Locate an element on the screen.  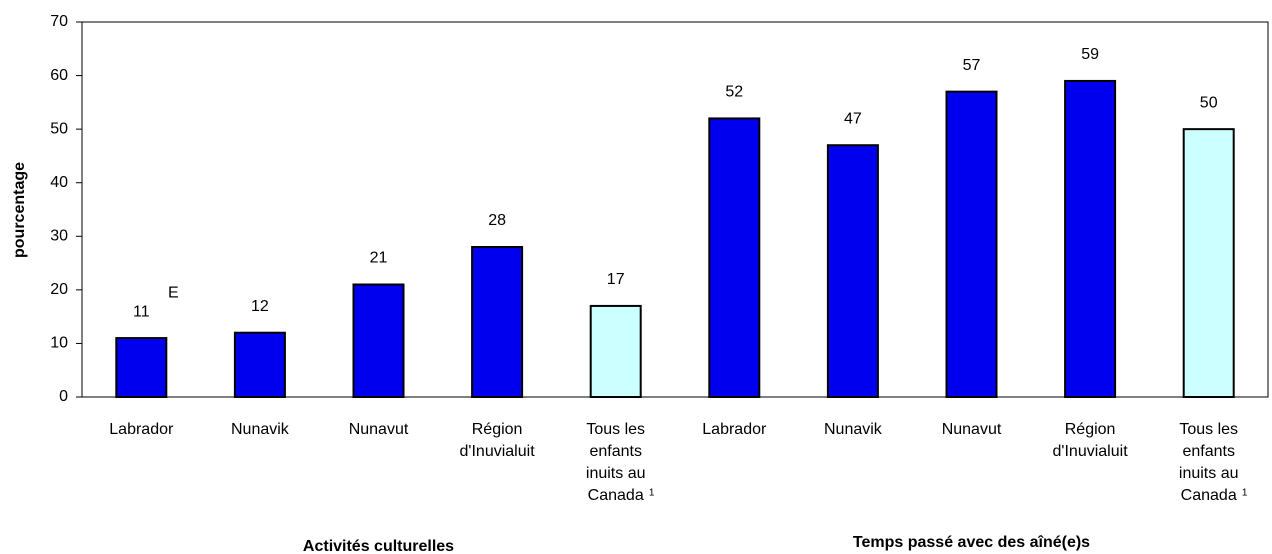
y-tick-label: 60 is located at coordinates (59, 75).